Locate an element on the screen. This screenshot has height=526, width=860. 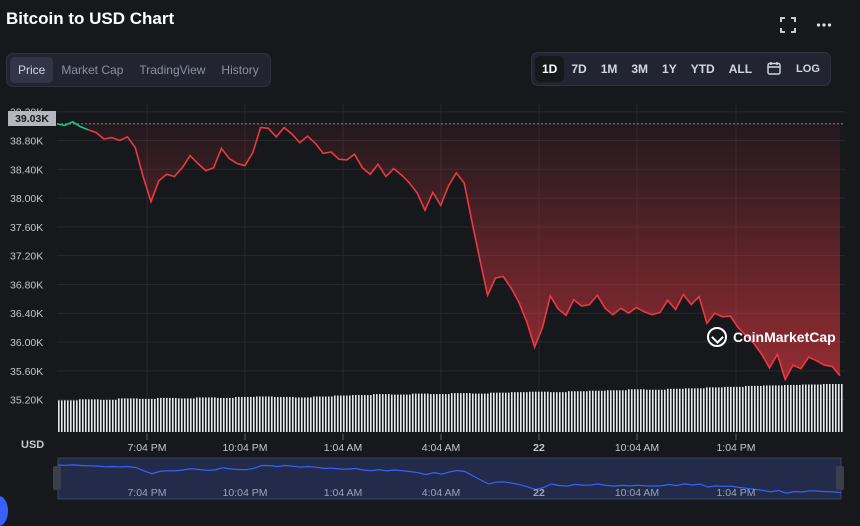
range-1y: 1Y is located at coordinates (669, 69).